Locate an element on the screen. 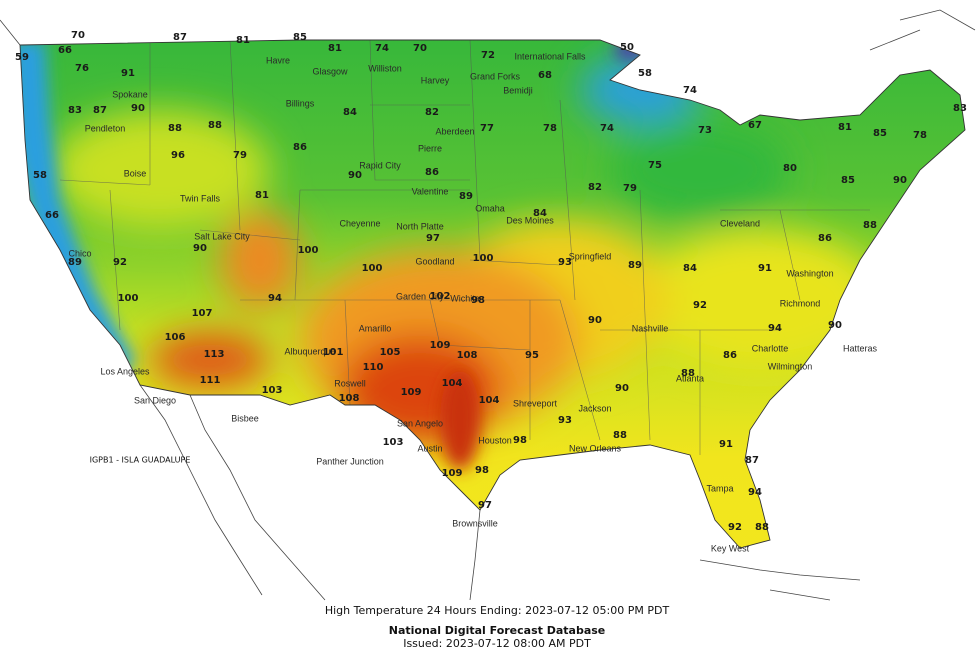 Image resolution: width=980 pixels, height=653 pixels. city-name: Williston is located at coordinates (385, 68).